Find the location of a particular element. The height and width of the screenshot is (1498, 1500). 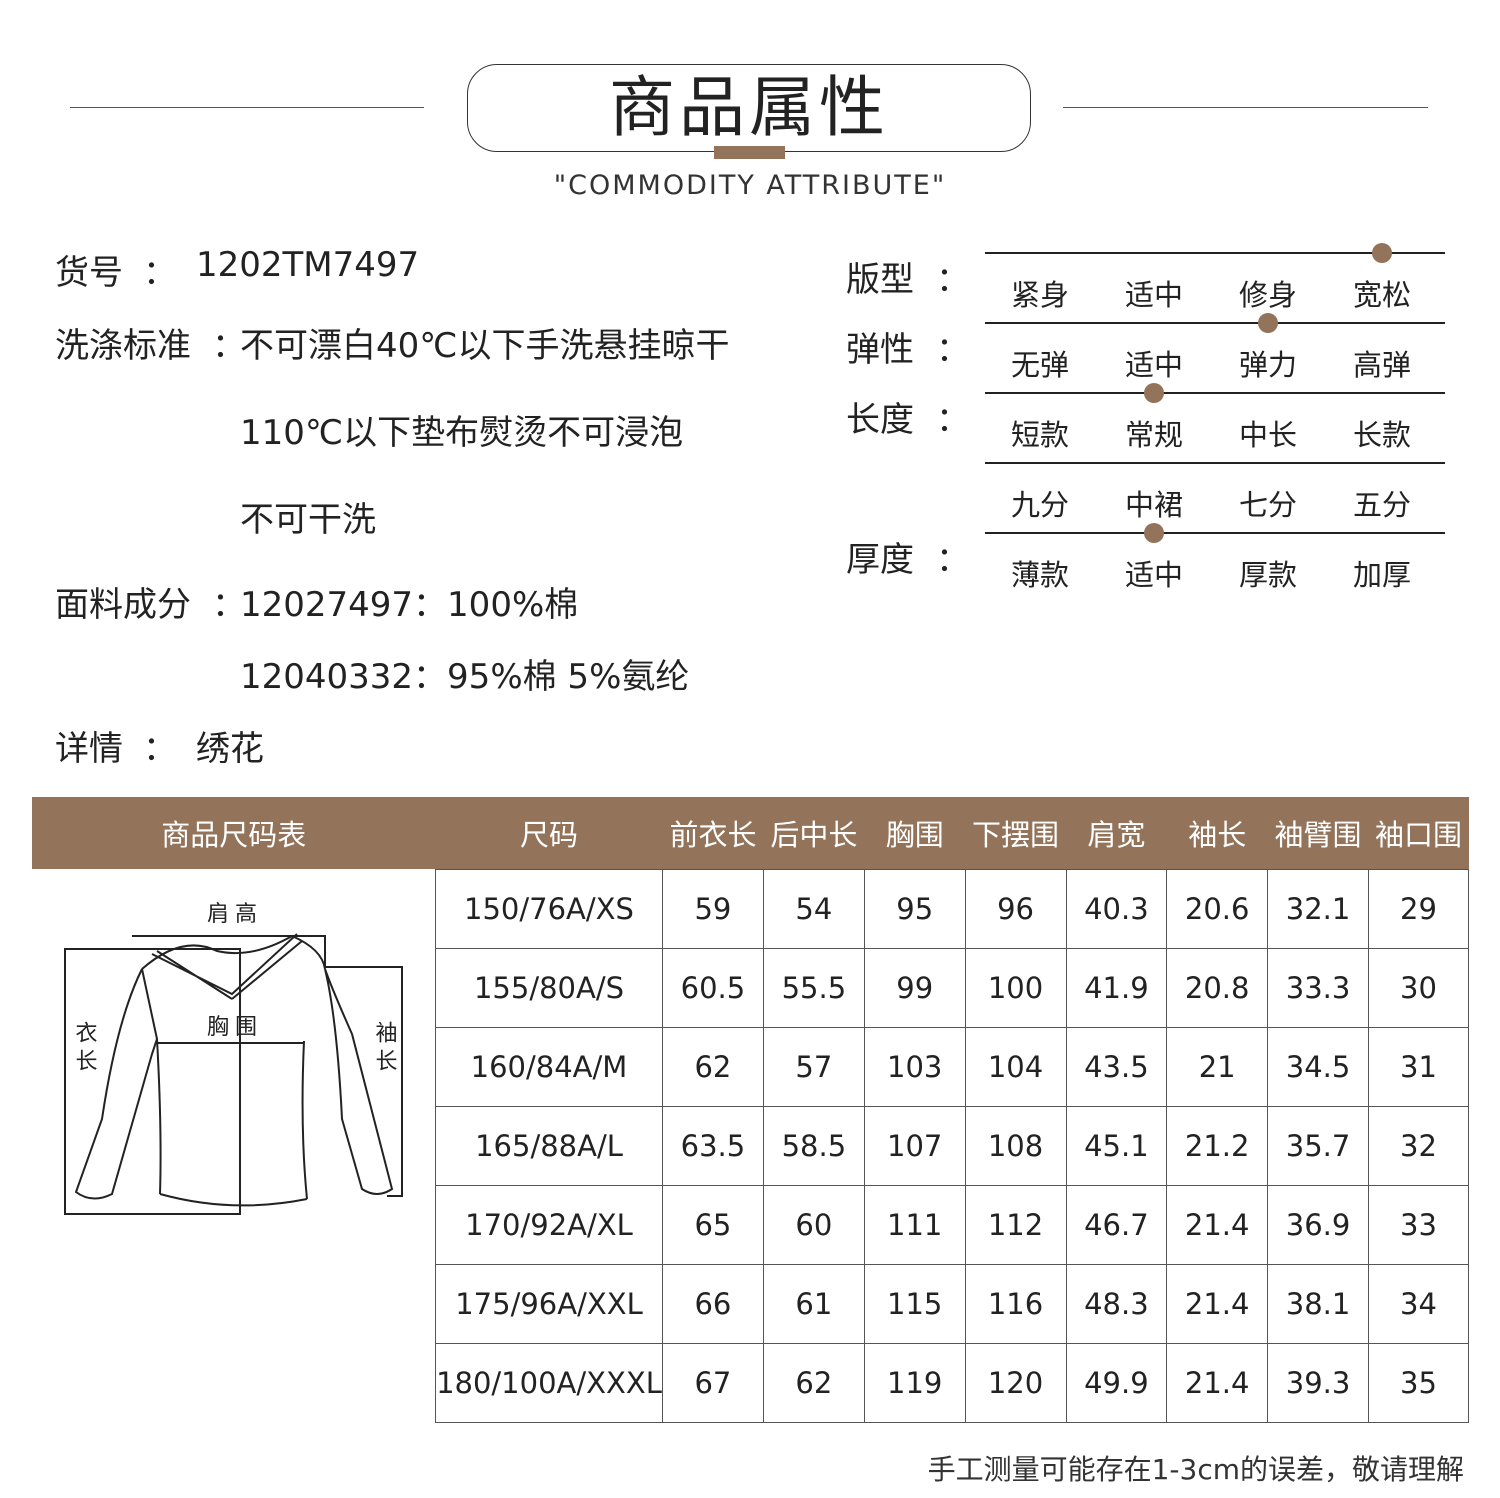

fit-option: 紧身 is located at coordinates (1039, 295).